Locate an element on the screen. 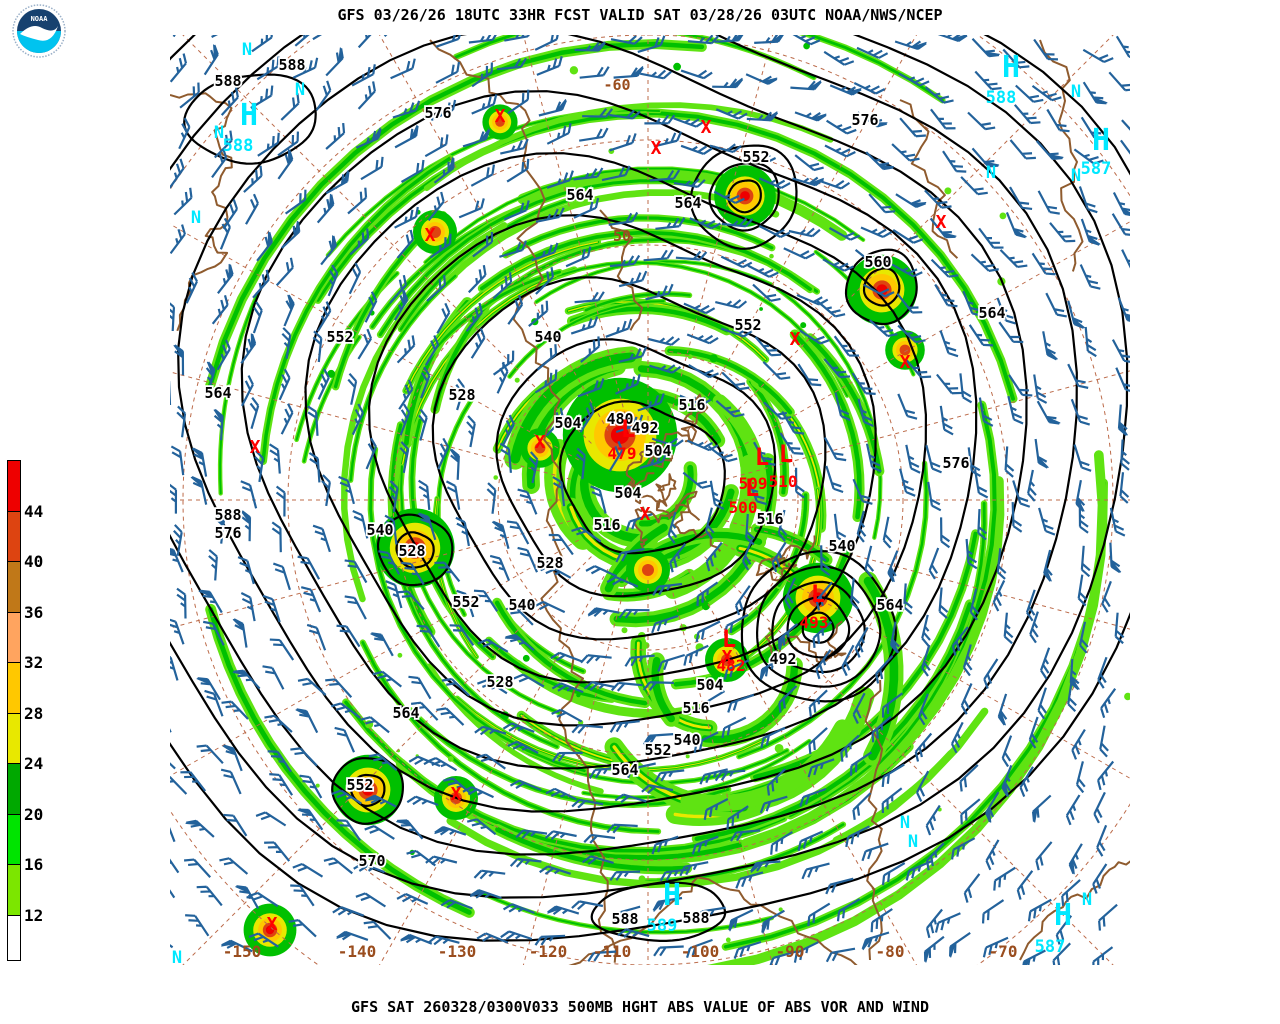 Image resolution: width=1280 pixels, height=1024 pixels. low-center-value: 500 is located at coordinates (743, 507).